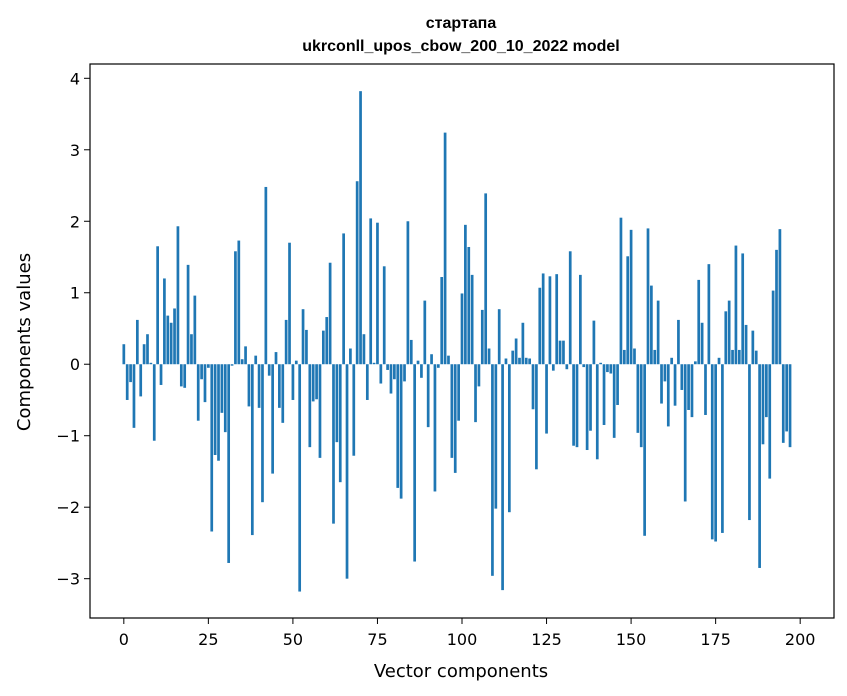 The width and height of the screenshot is (847, 696). What do you see at coordinates (461, 671) in the screenshot?
I see `x-axis-label: Vector components` at bounding box center [461, 671].